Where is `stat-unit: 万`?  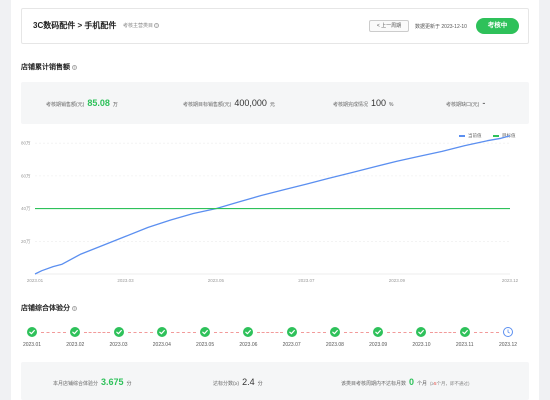
stat-unit: 万 is located at coordinates (115, 105).